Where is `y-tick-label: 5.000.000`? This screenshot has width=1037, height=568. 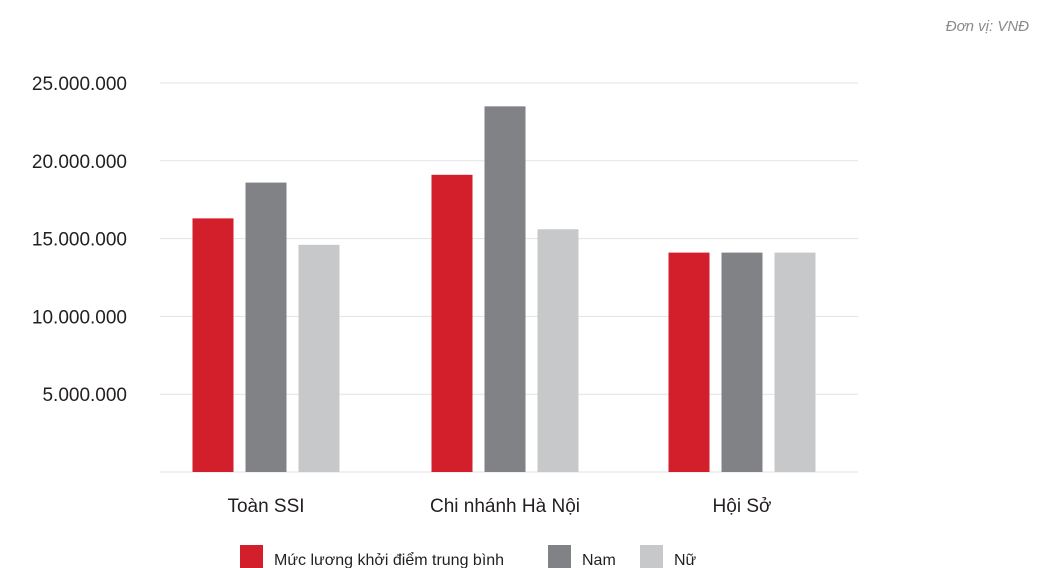 y-tick-label: 5.000.000 is located at coordinates (84, 395).